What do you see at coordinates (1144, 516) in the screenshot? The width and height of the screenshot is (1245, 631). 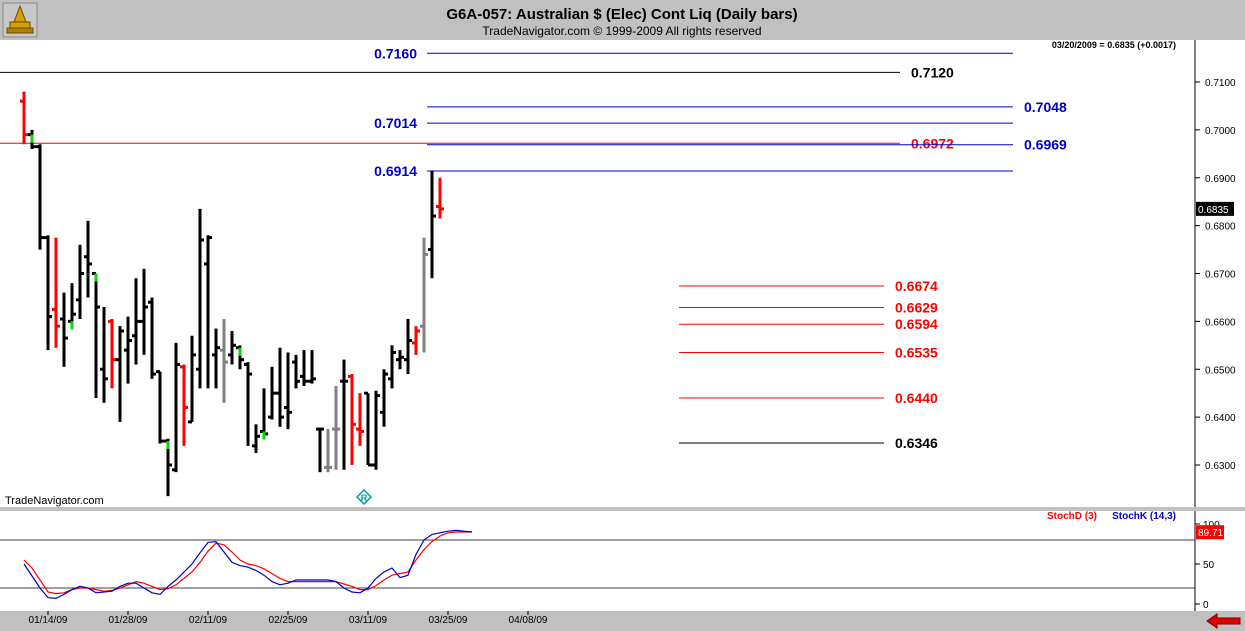 I see `legend-stochk: StochK (14,3)` at bounding box center [1144, 516].